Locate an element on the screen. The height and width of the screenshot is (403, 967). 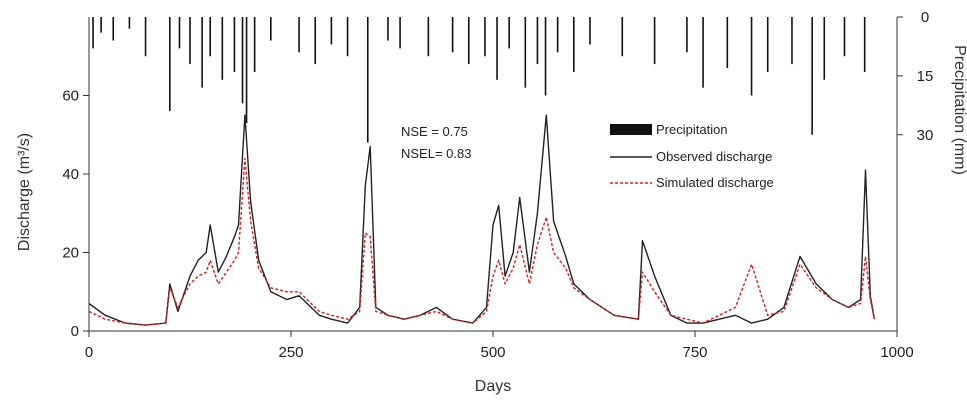
y2-tick-label: 0 is located at coordinates (925, 17).